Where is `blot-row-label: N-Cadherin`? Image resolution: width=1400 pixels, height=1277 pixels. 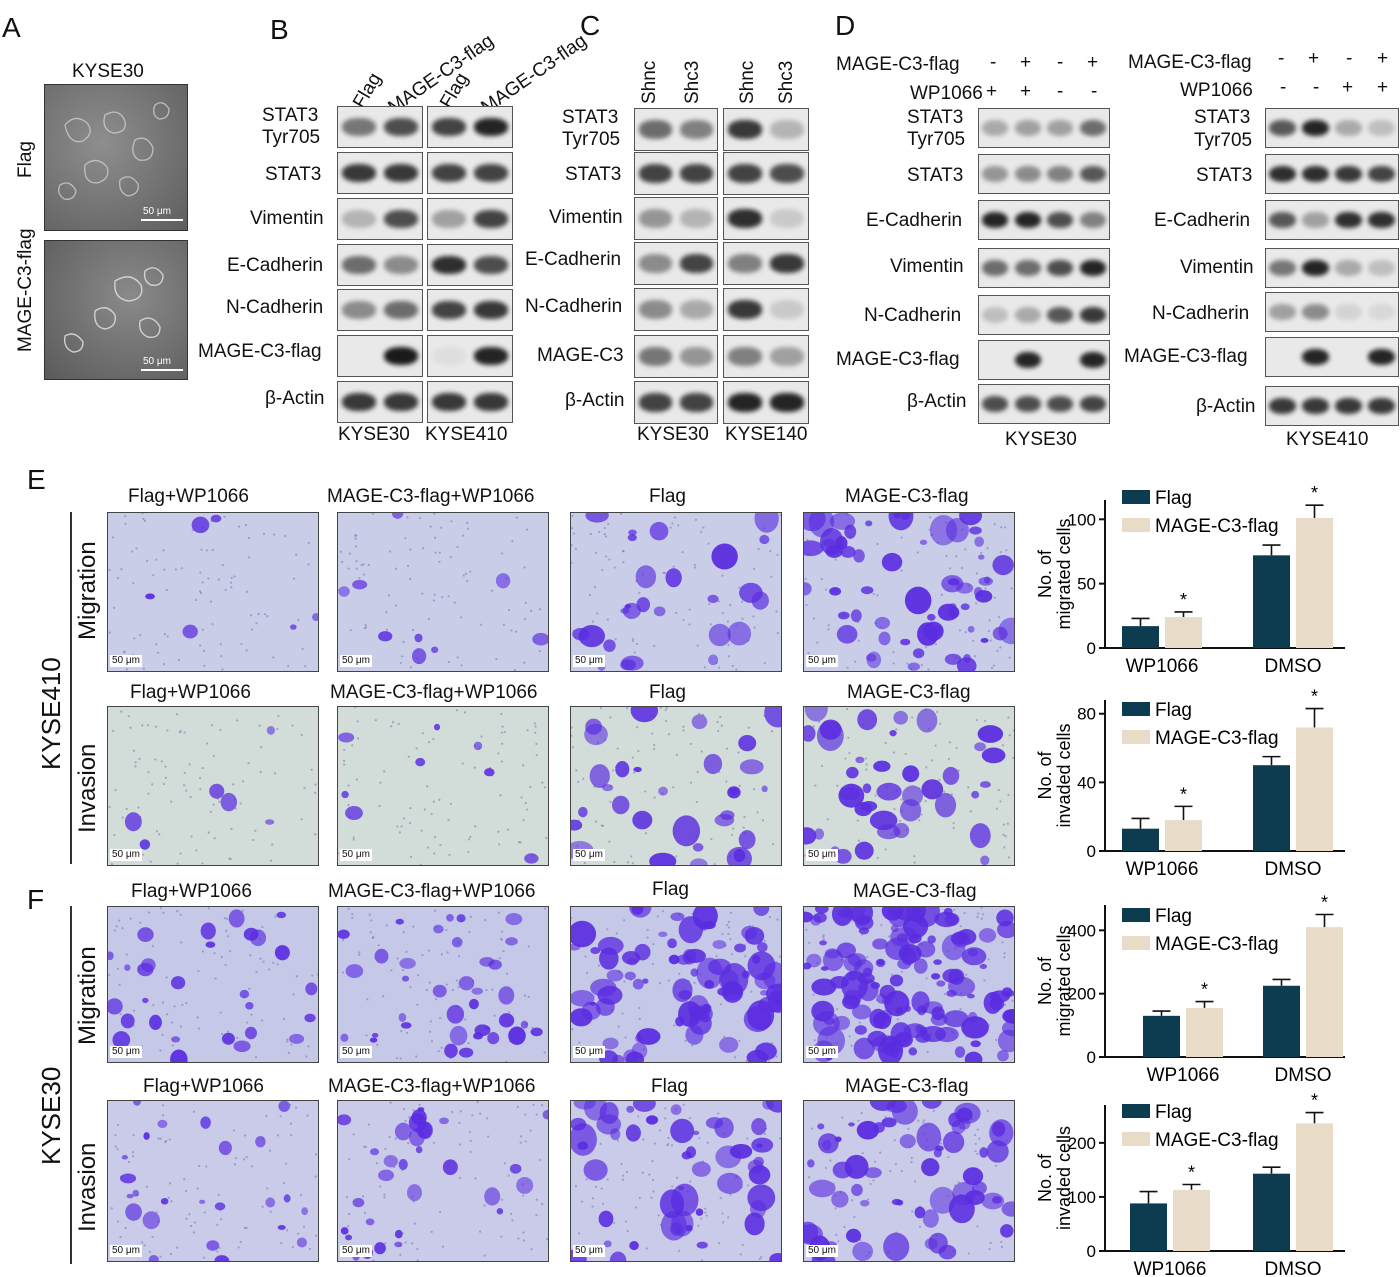
blot-row-label: N-Cadherin is located at coordinates (574, 306).